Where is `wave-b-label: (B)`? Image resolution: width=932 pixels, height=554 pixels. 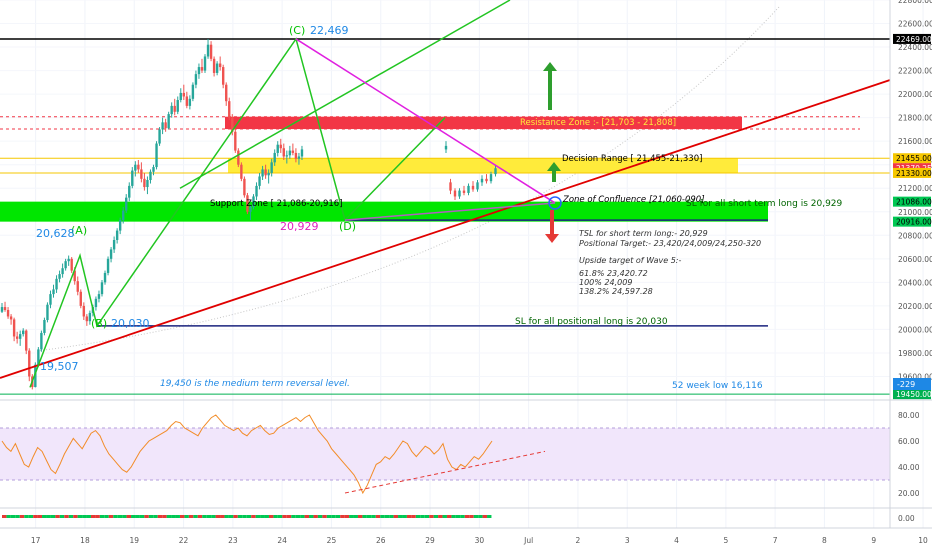
wave-b-label: (B) is located at coordinates (99, 323).